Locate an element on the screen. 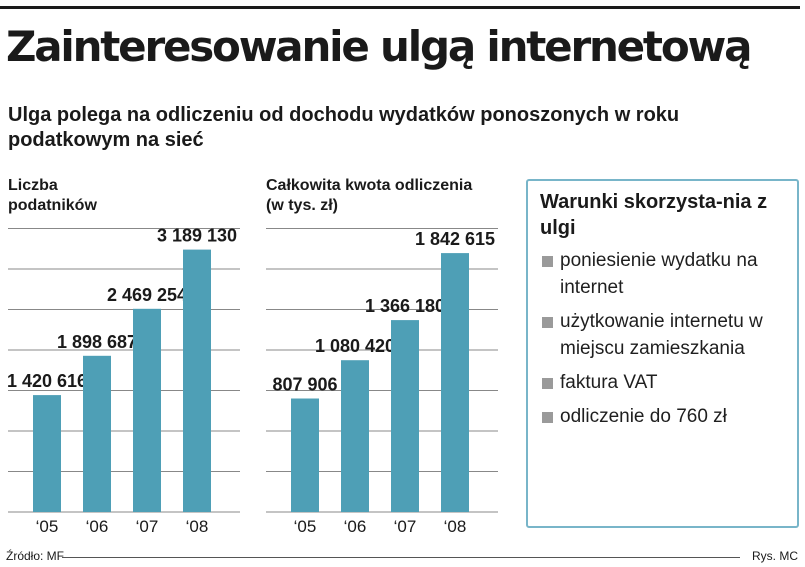 The image size is (805, 567). list-item-text: faktura VAT is located at coordinates (609, 382).